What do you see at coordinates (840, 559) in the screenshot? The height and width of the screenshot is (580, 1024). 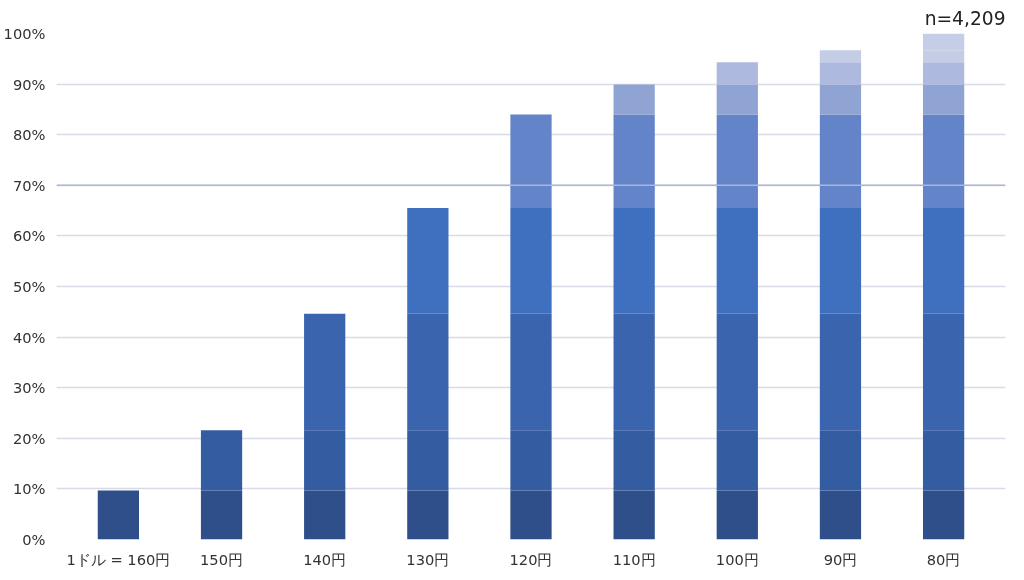 I see `x-tick-label: 90円` at bounding box center [840, 559].